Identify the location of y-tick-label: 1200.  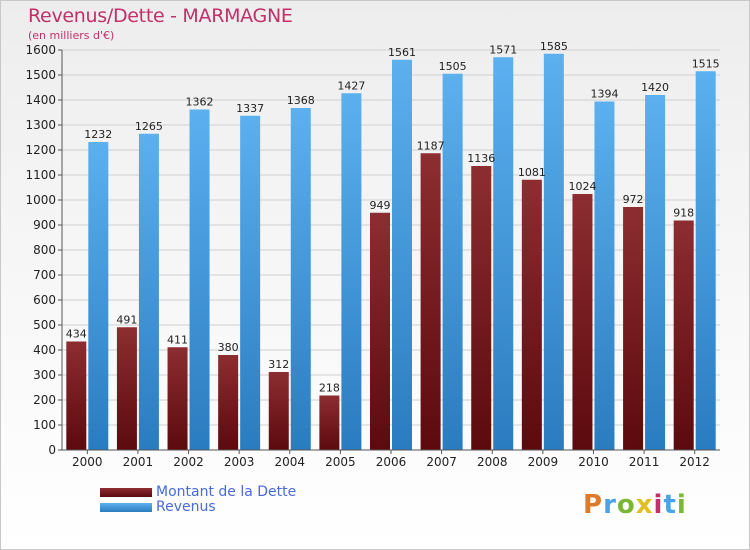
(40, 150).